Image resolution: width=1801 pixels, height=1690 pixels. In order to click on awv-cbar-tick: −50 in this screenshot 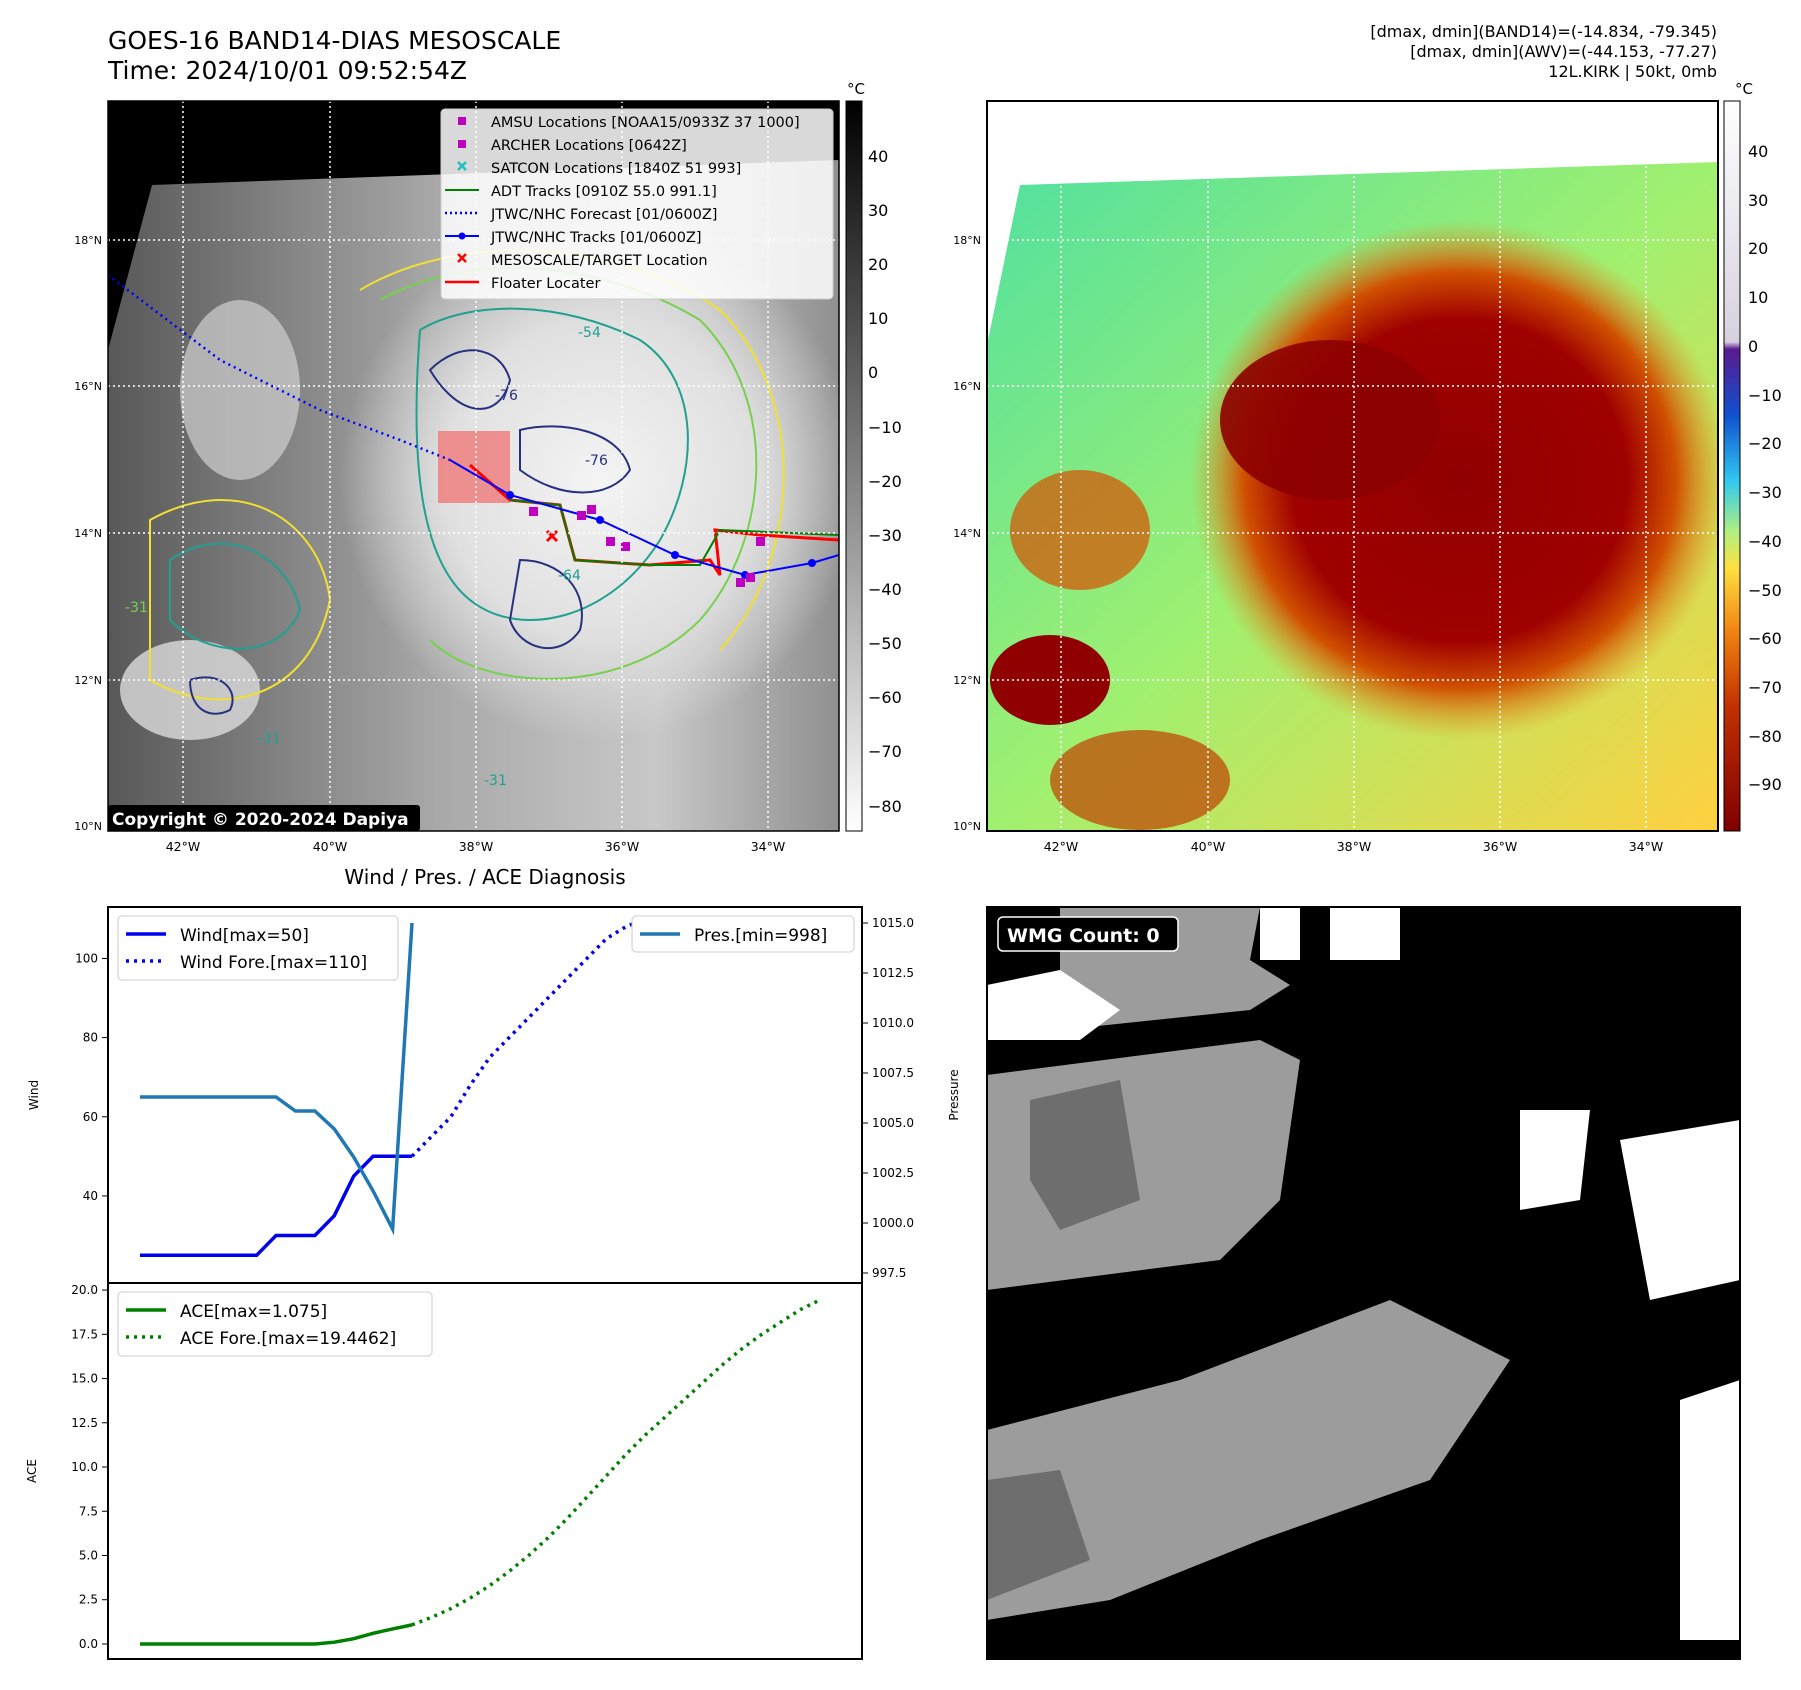, I will do `click(1765, 590)`.